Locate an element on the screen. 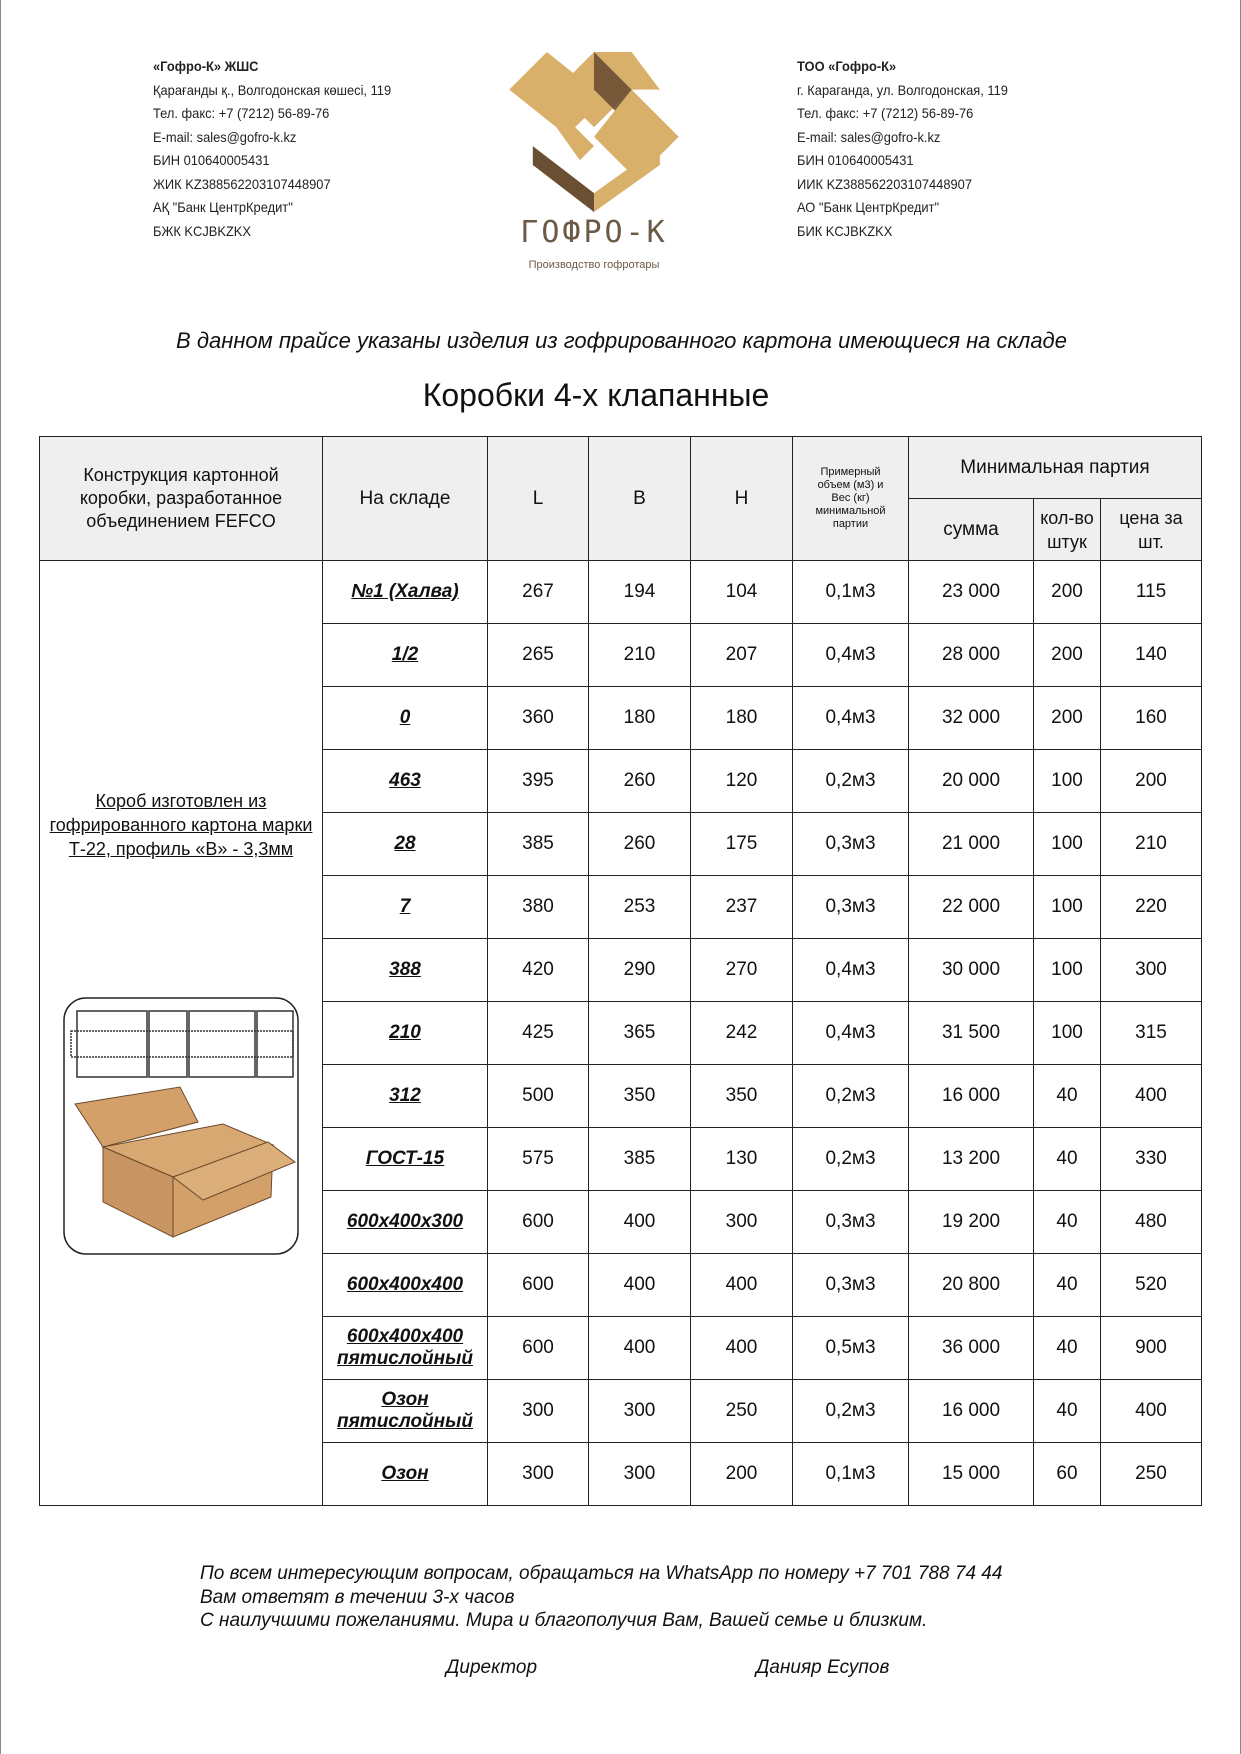 This screenshot has height=1754, width=1241. company-logo: ГОФРО-К Производство гофротары is located at coordinates (594, 164).